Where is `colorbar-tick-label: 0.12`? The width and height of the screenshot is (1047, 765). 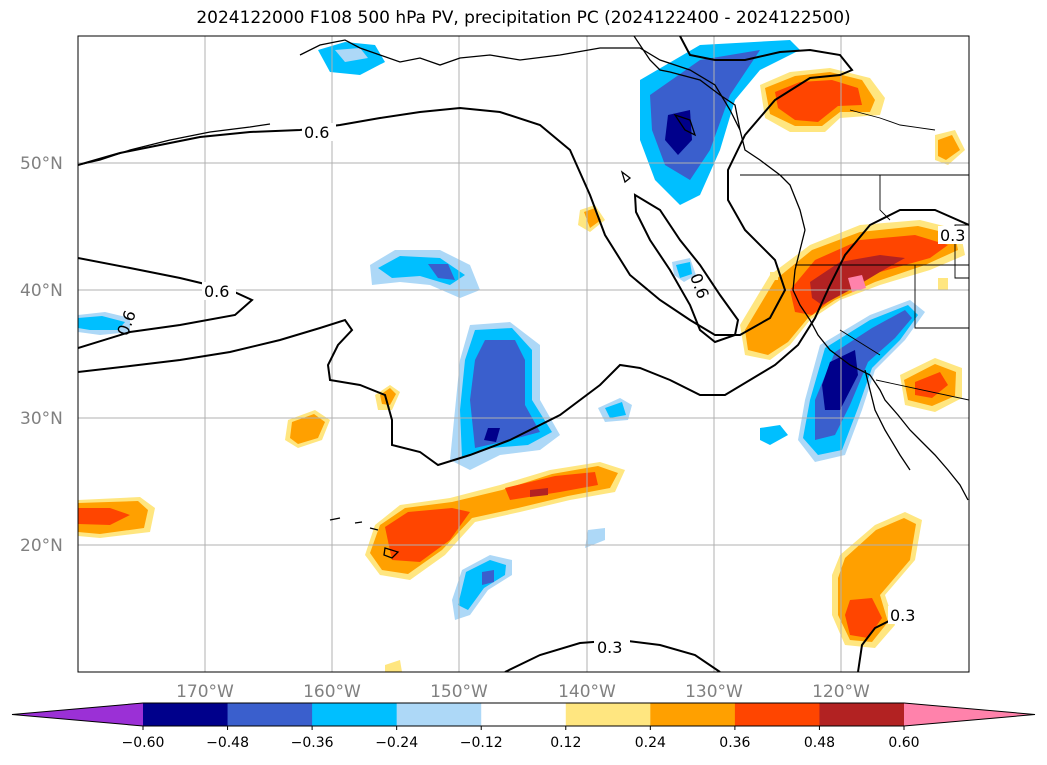 colorbar-tick-label: 0.12 is located at coordinates (565, 743).